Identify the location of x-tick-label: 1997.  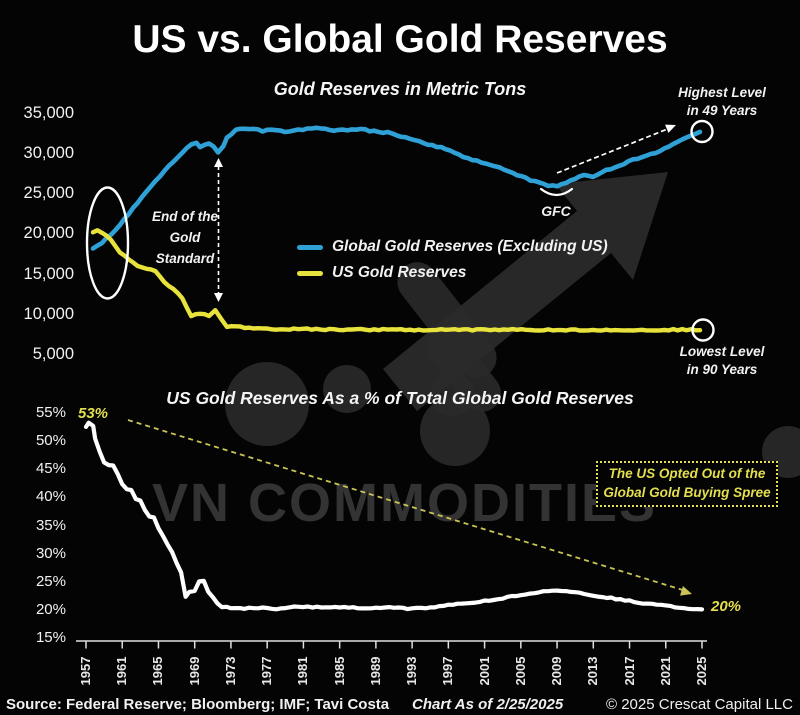
(448, 671).